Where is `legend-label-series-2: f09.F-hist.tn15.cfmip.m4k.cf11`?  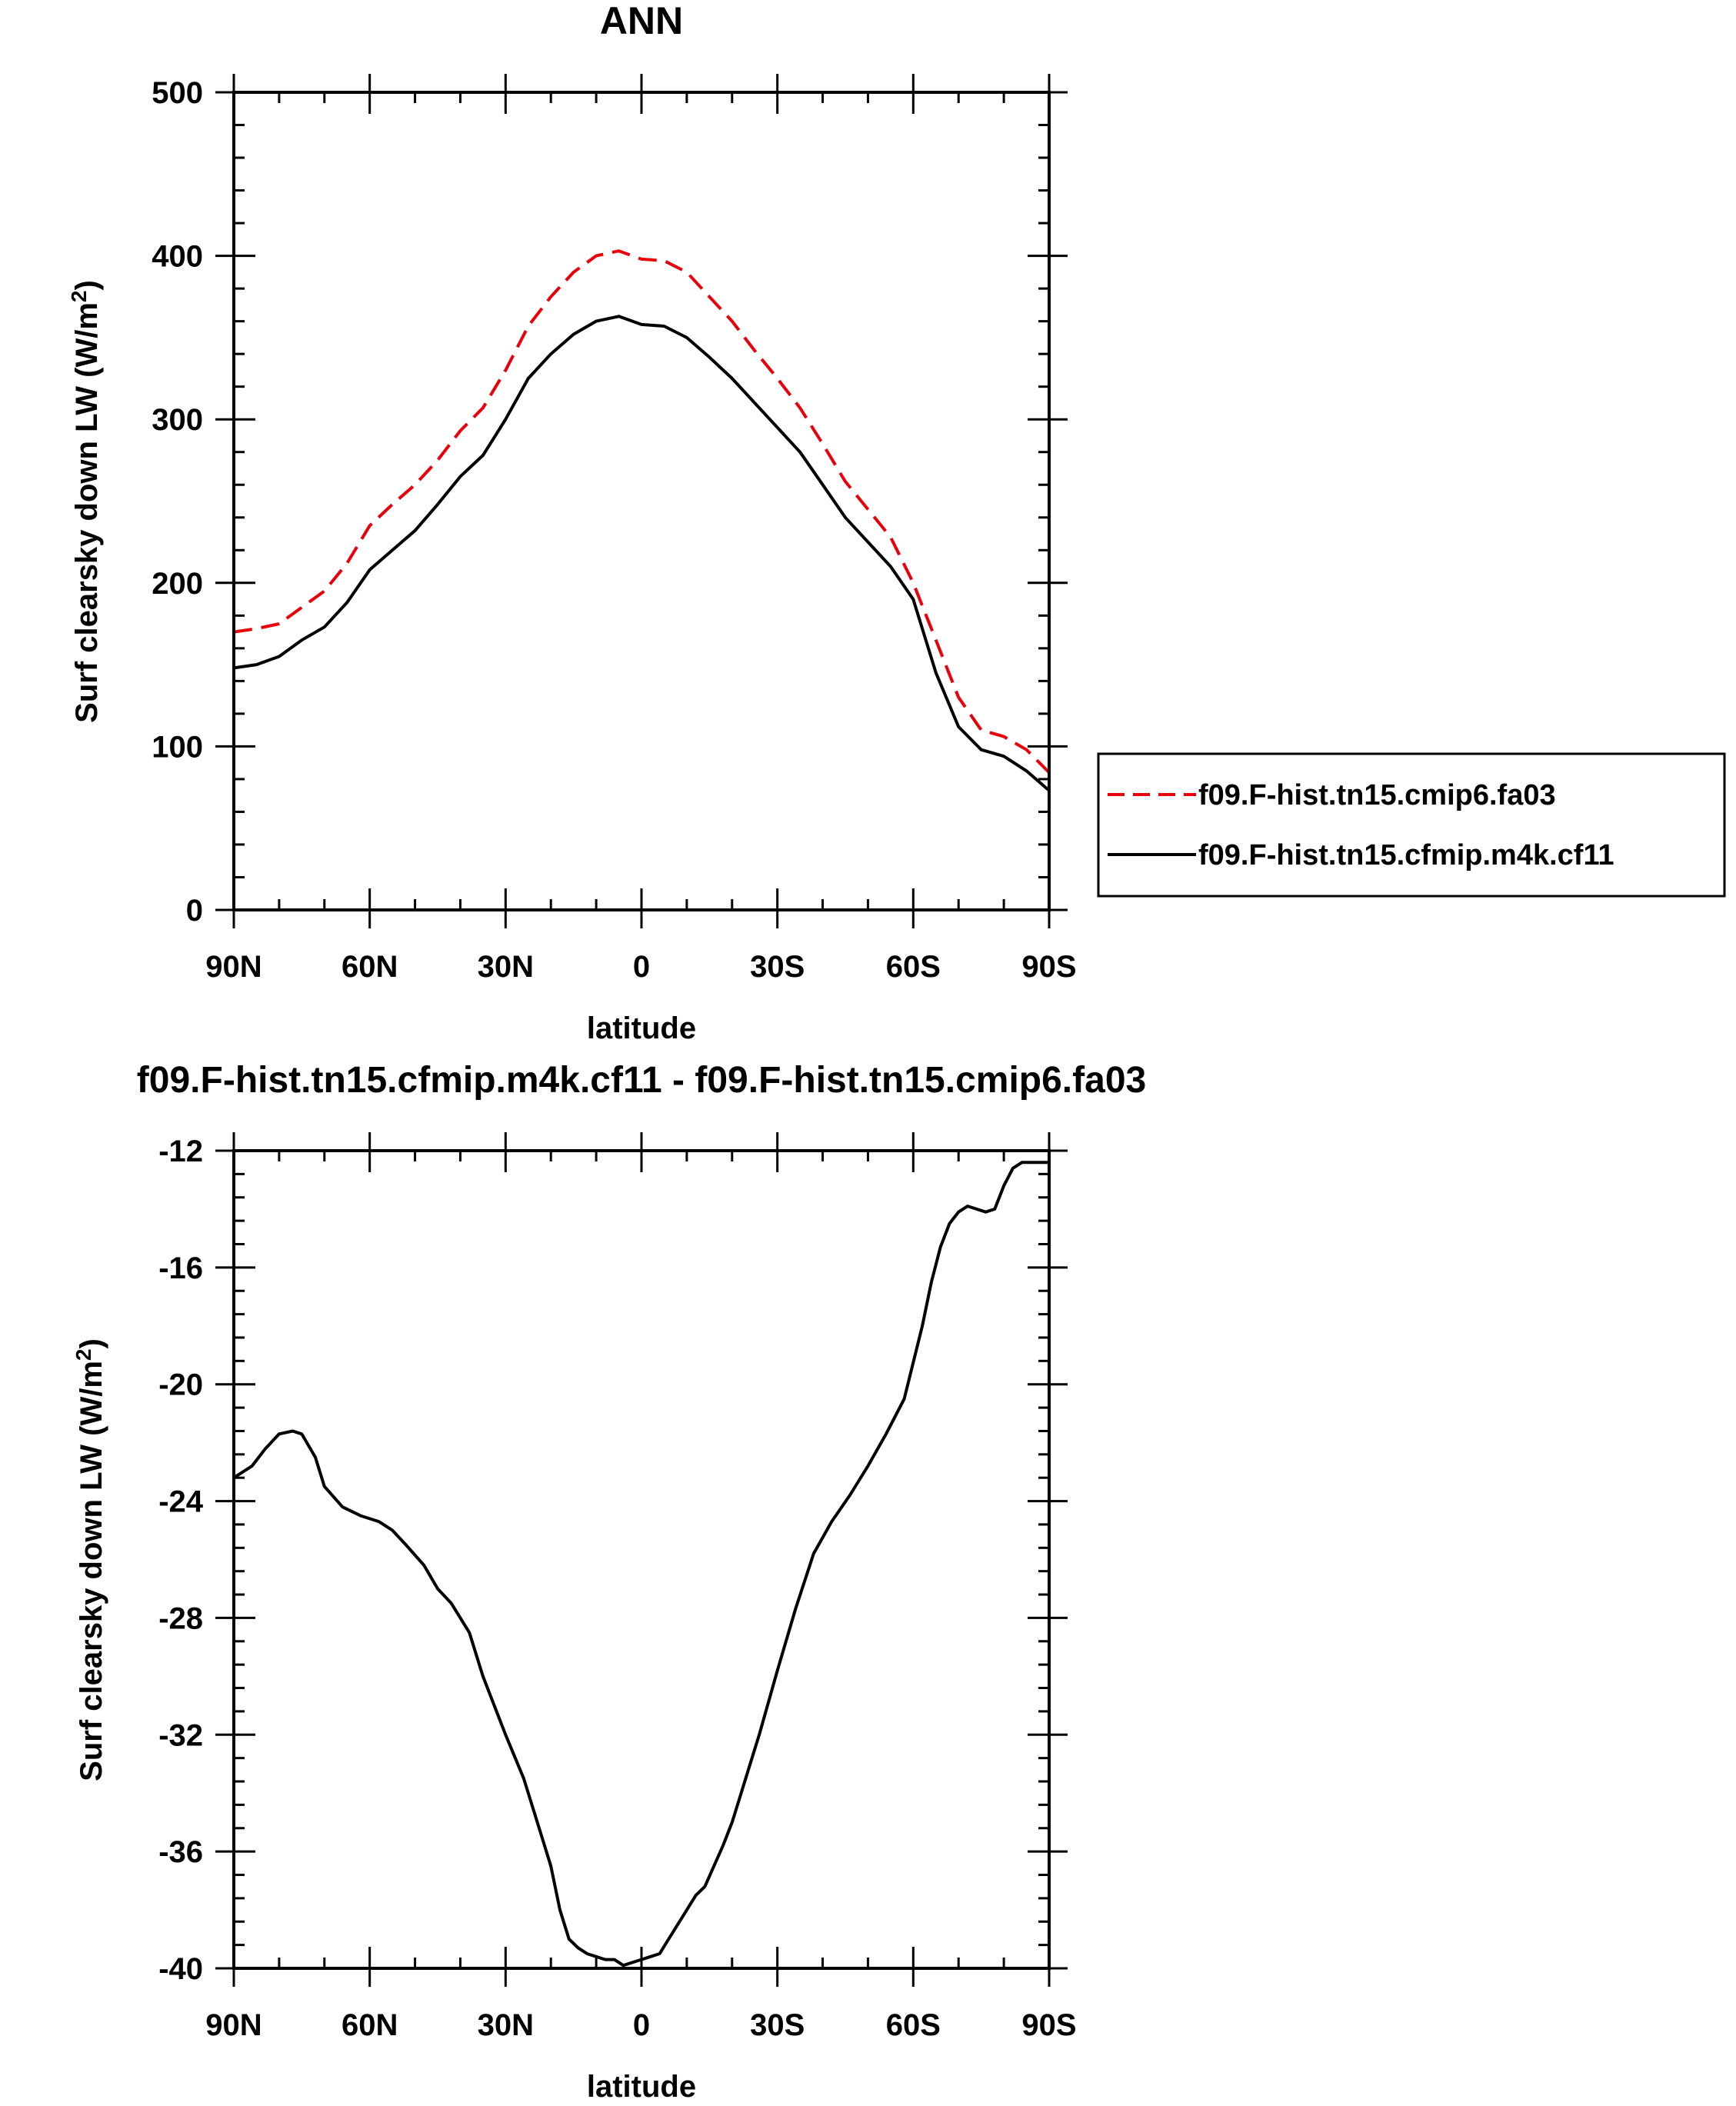
legend-label-series-2: f09.F-hist.tn15.cfmip.m4k.cf11 is located at coordinates (1406, 855).